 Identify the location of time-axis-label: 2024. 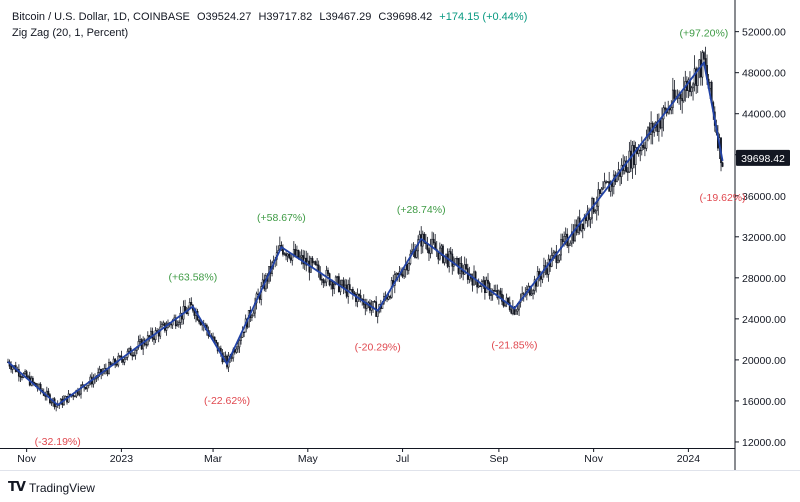
(689, 459).